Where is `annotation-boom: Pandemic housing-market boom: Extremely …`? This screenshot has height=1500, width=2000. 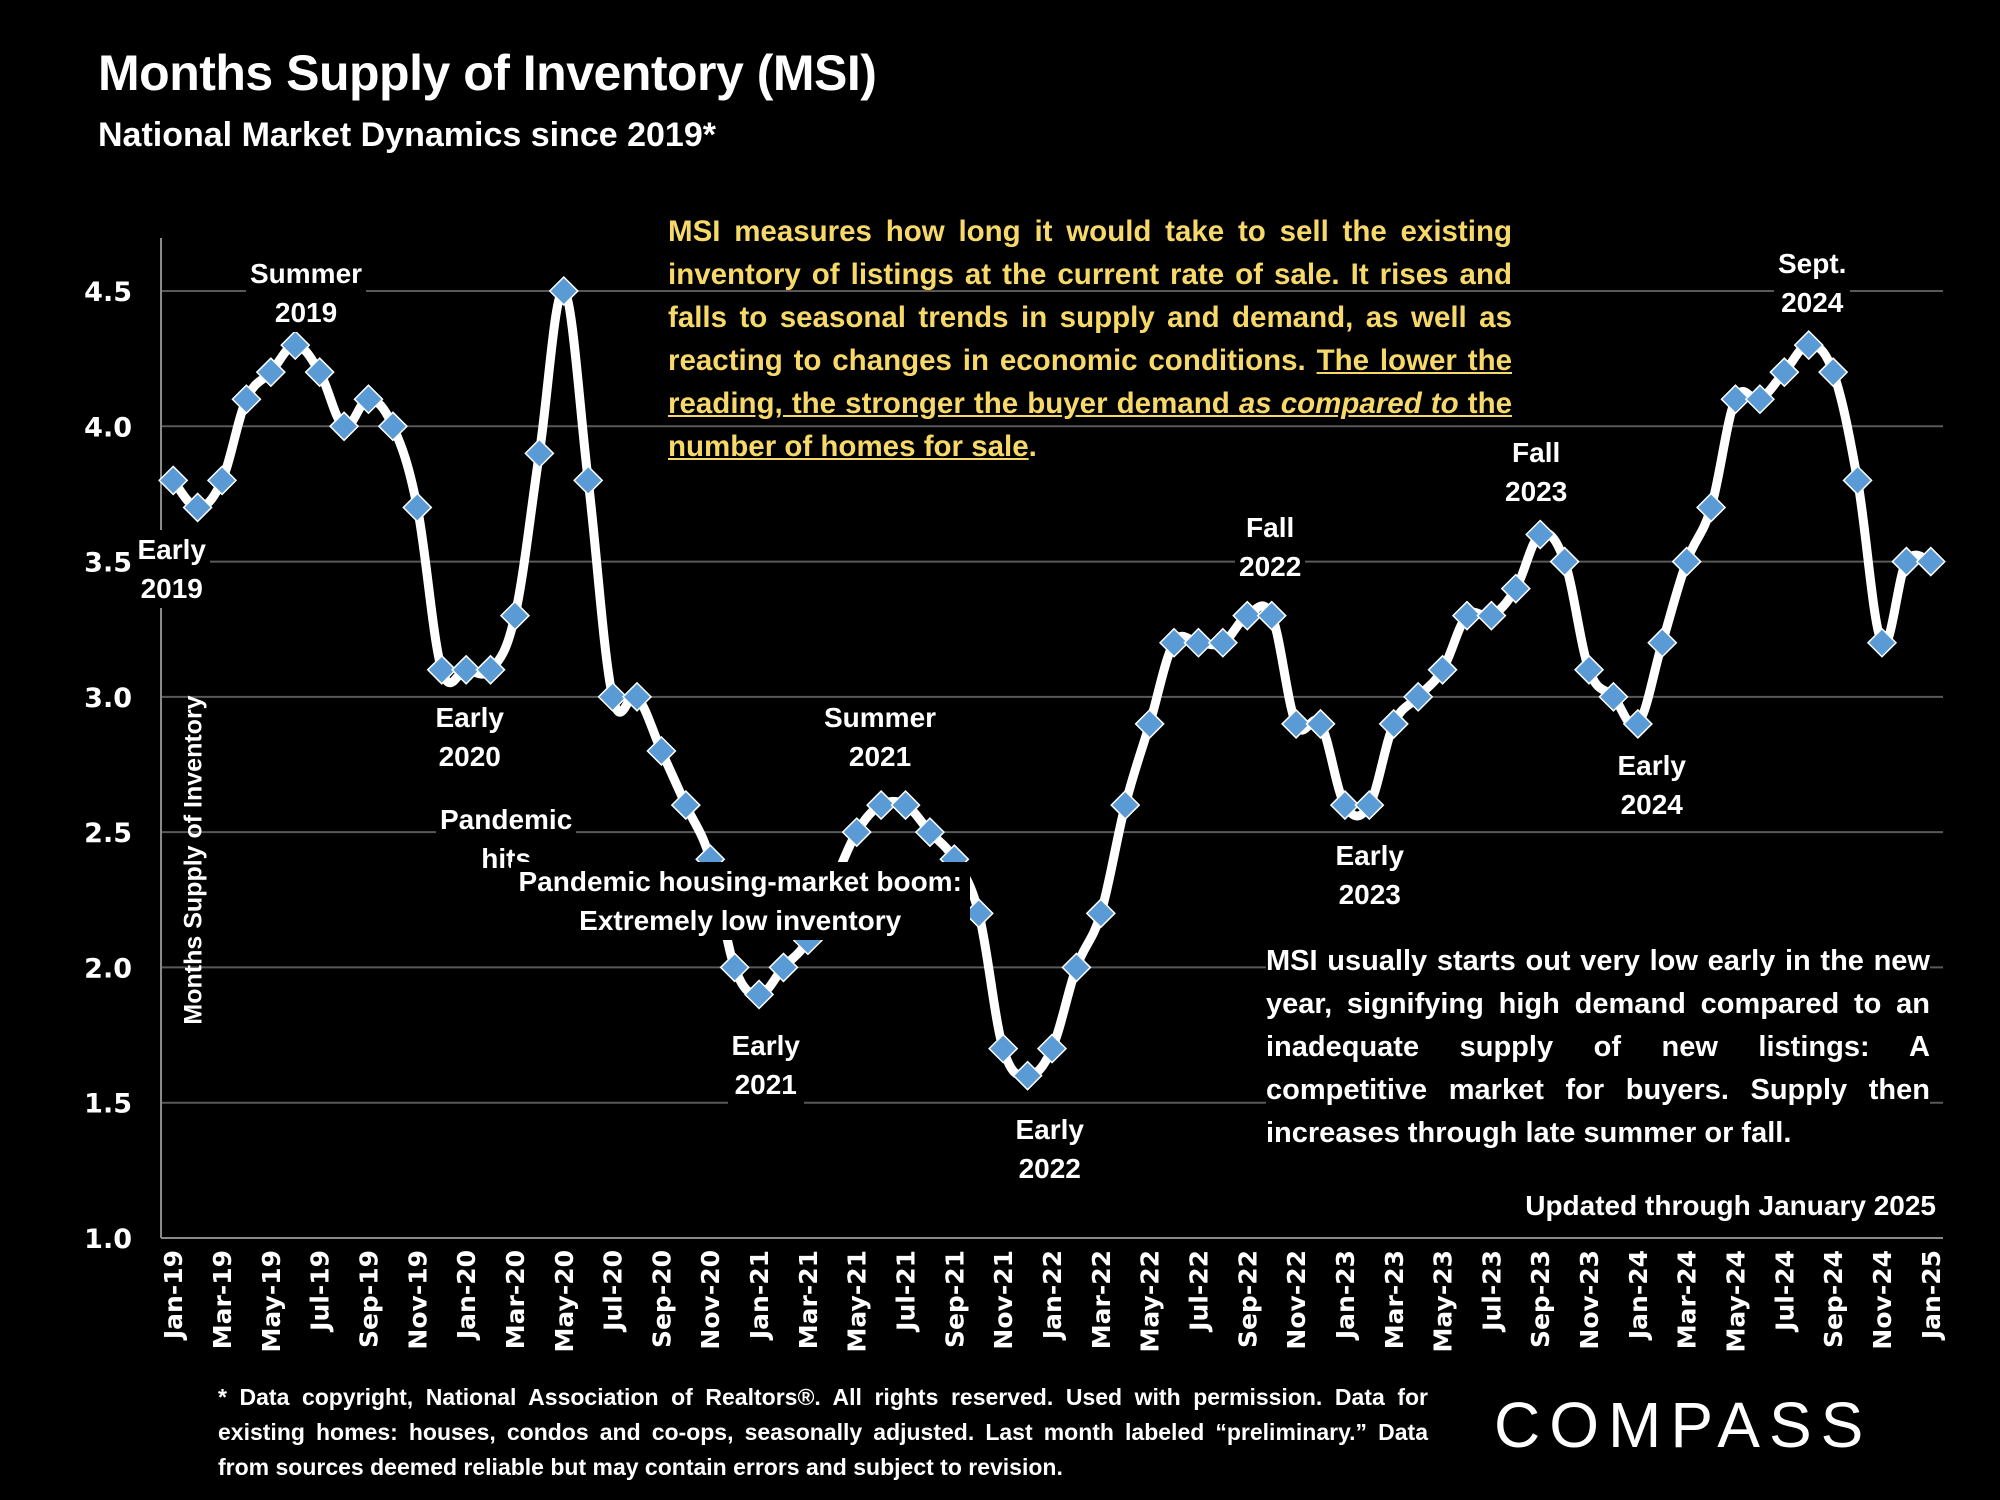 annotation-boom: Pandemic housing-market boom: Extremely … is located at coordinates (740, 901).